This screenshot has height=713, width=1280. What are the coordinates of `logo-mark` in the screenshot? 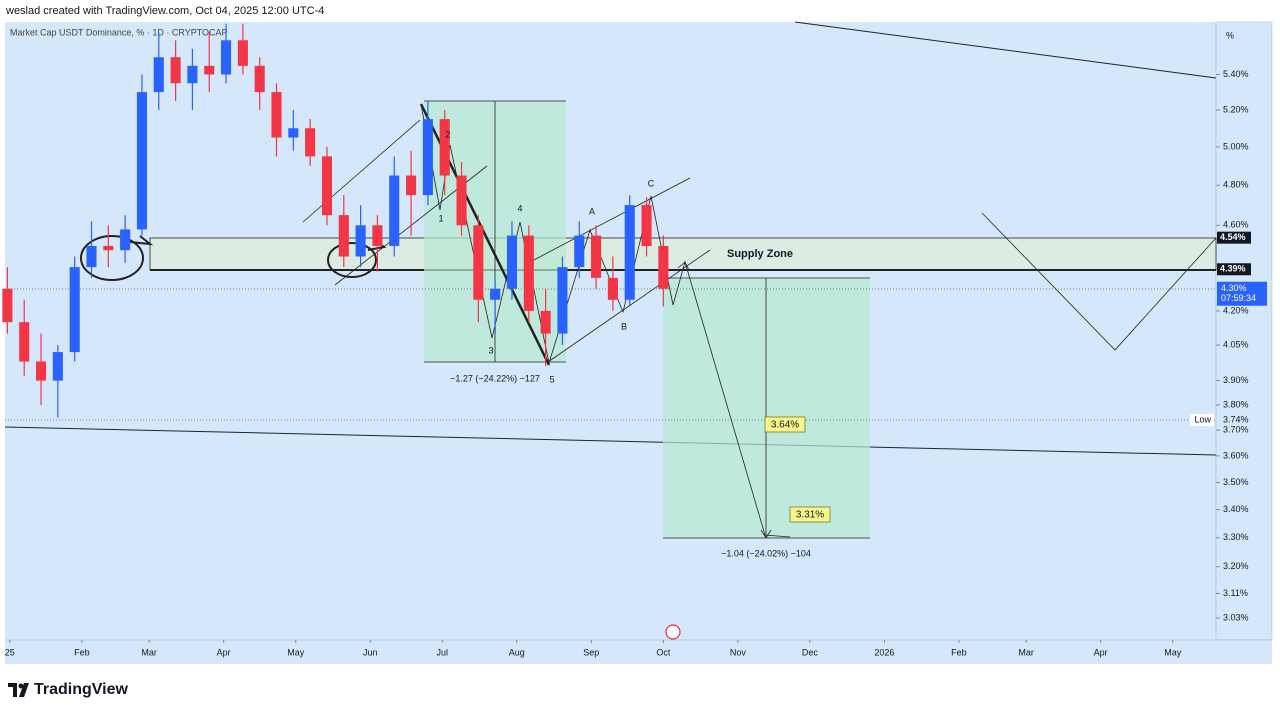 It's located at (18, 690).